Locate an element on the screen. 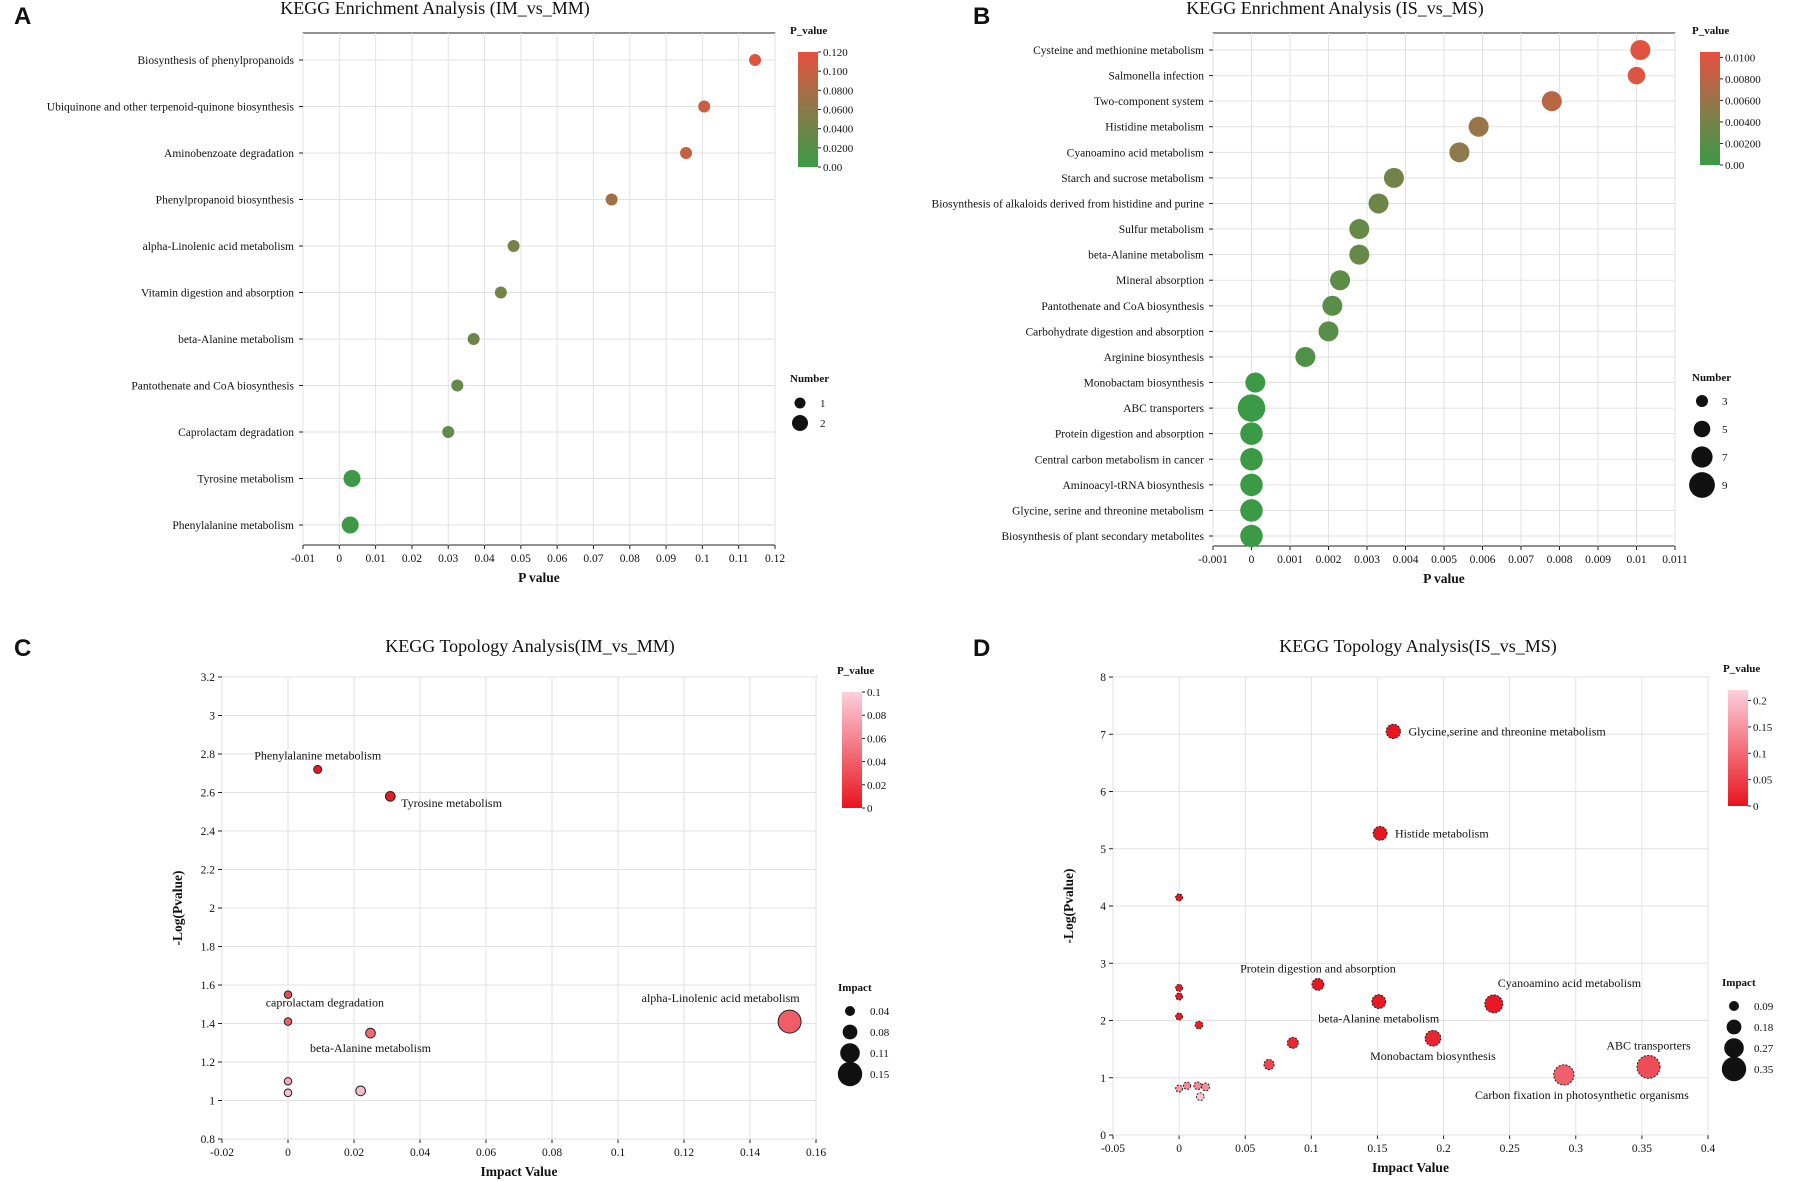 The width and height of the screenshot is (1795, 1182). x-tick-label: -0.01 is located at coordinates (303, 559).